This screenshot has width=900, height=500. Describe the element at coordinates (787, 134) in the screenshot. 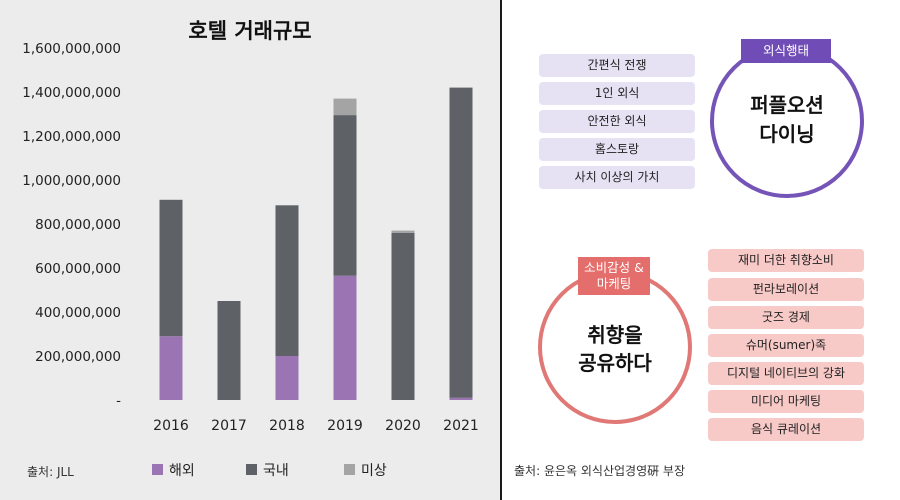

I see `top-circle-line-2: 다이닝` at that location.